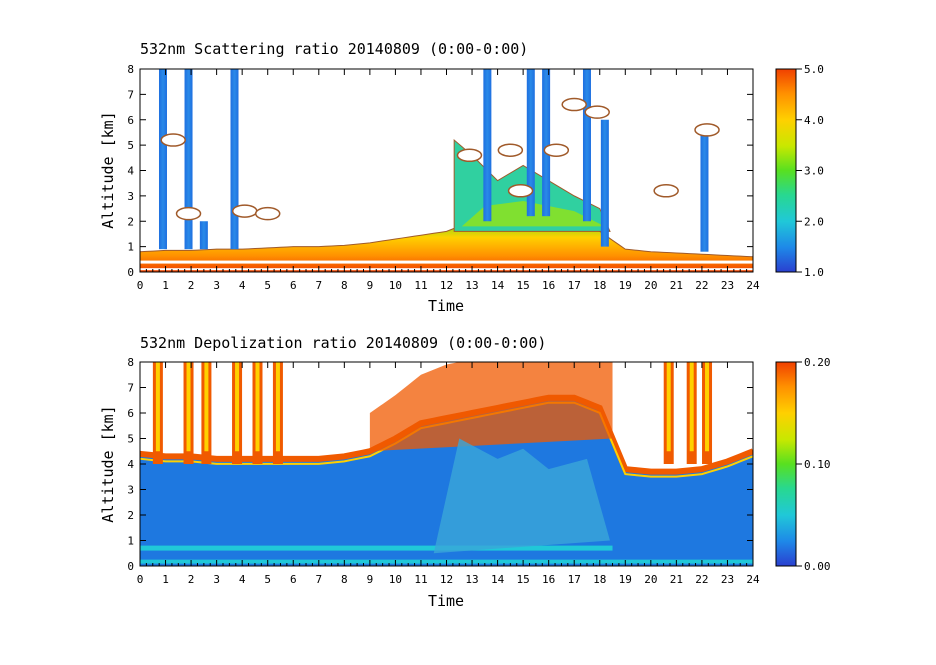  Describe the element at coordinates (446, 262) in the screenshot. I see `boundary-layer-white-line` at that location.